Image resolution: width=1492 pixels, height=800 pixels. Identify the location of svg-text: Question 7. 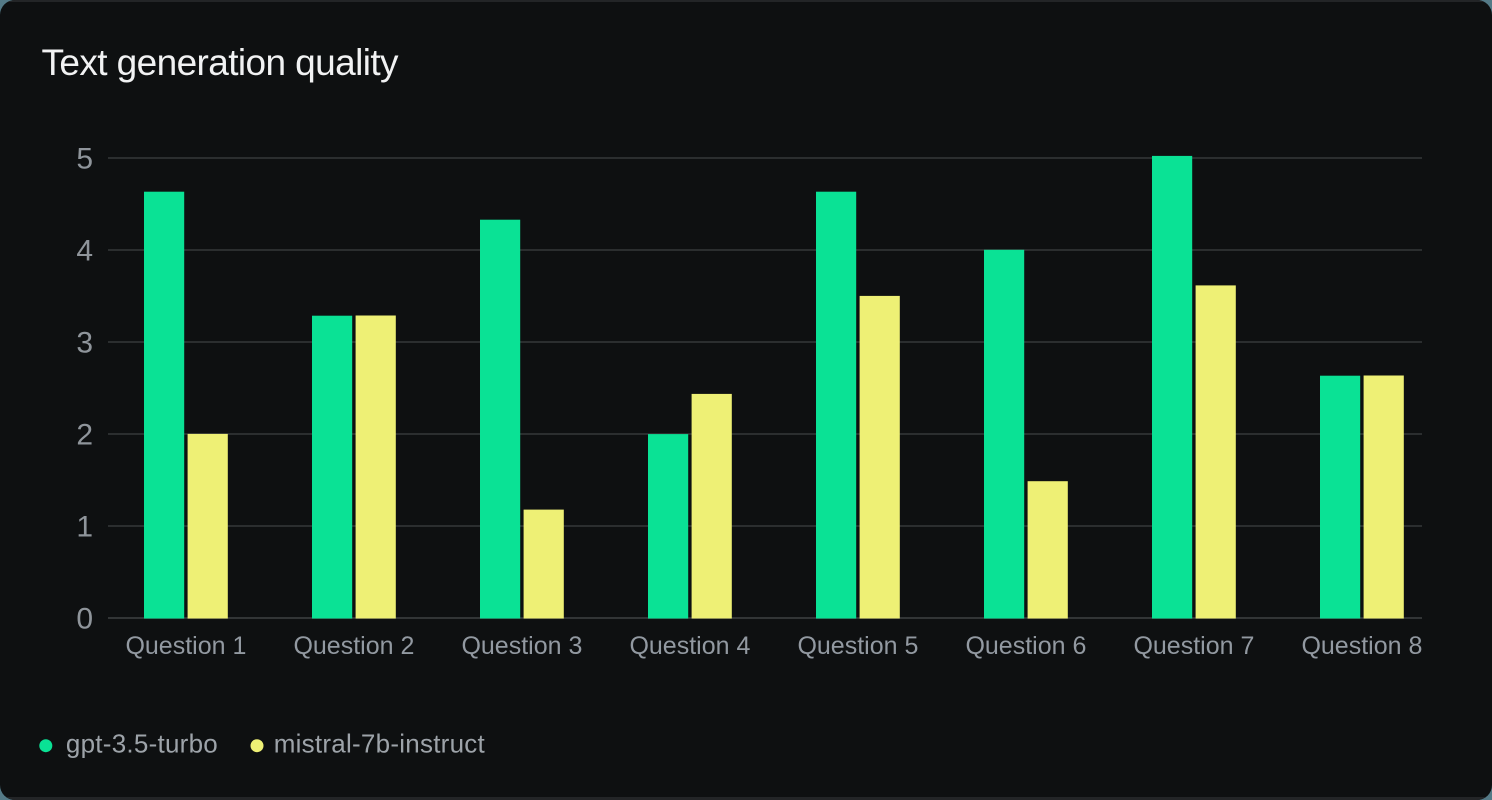
(1193, 646).